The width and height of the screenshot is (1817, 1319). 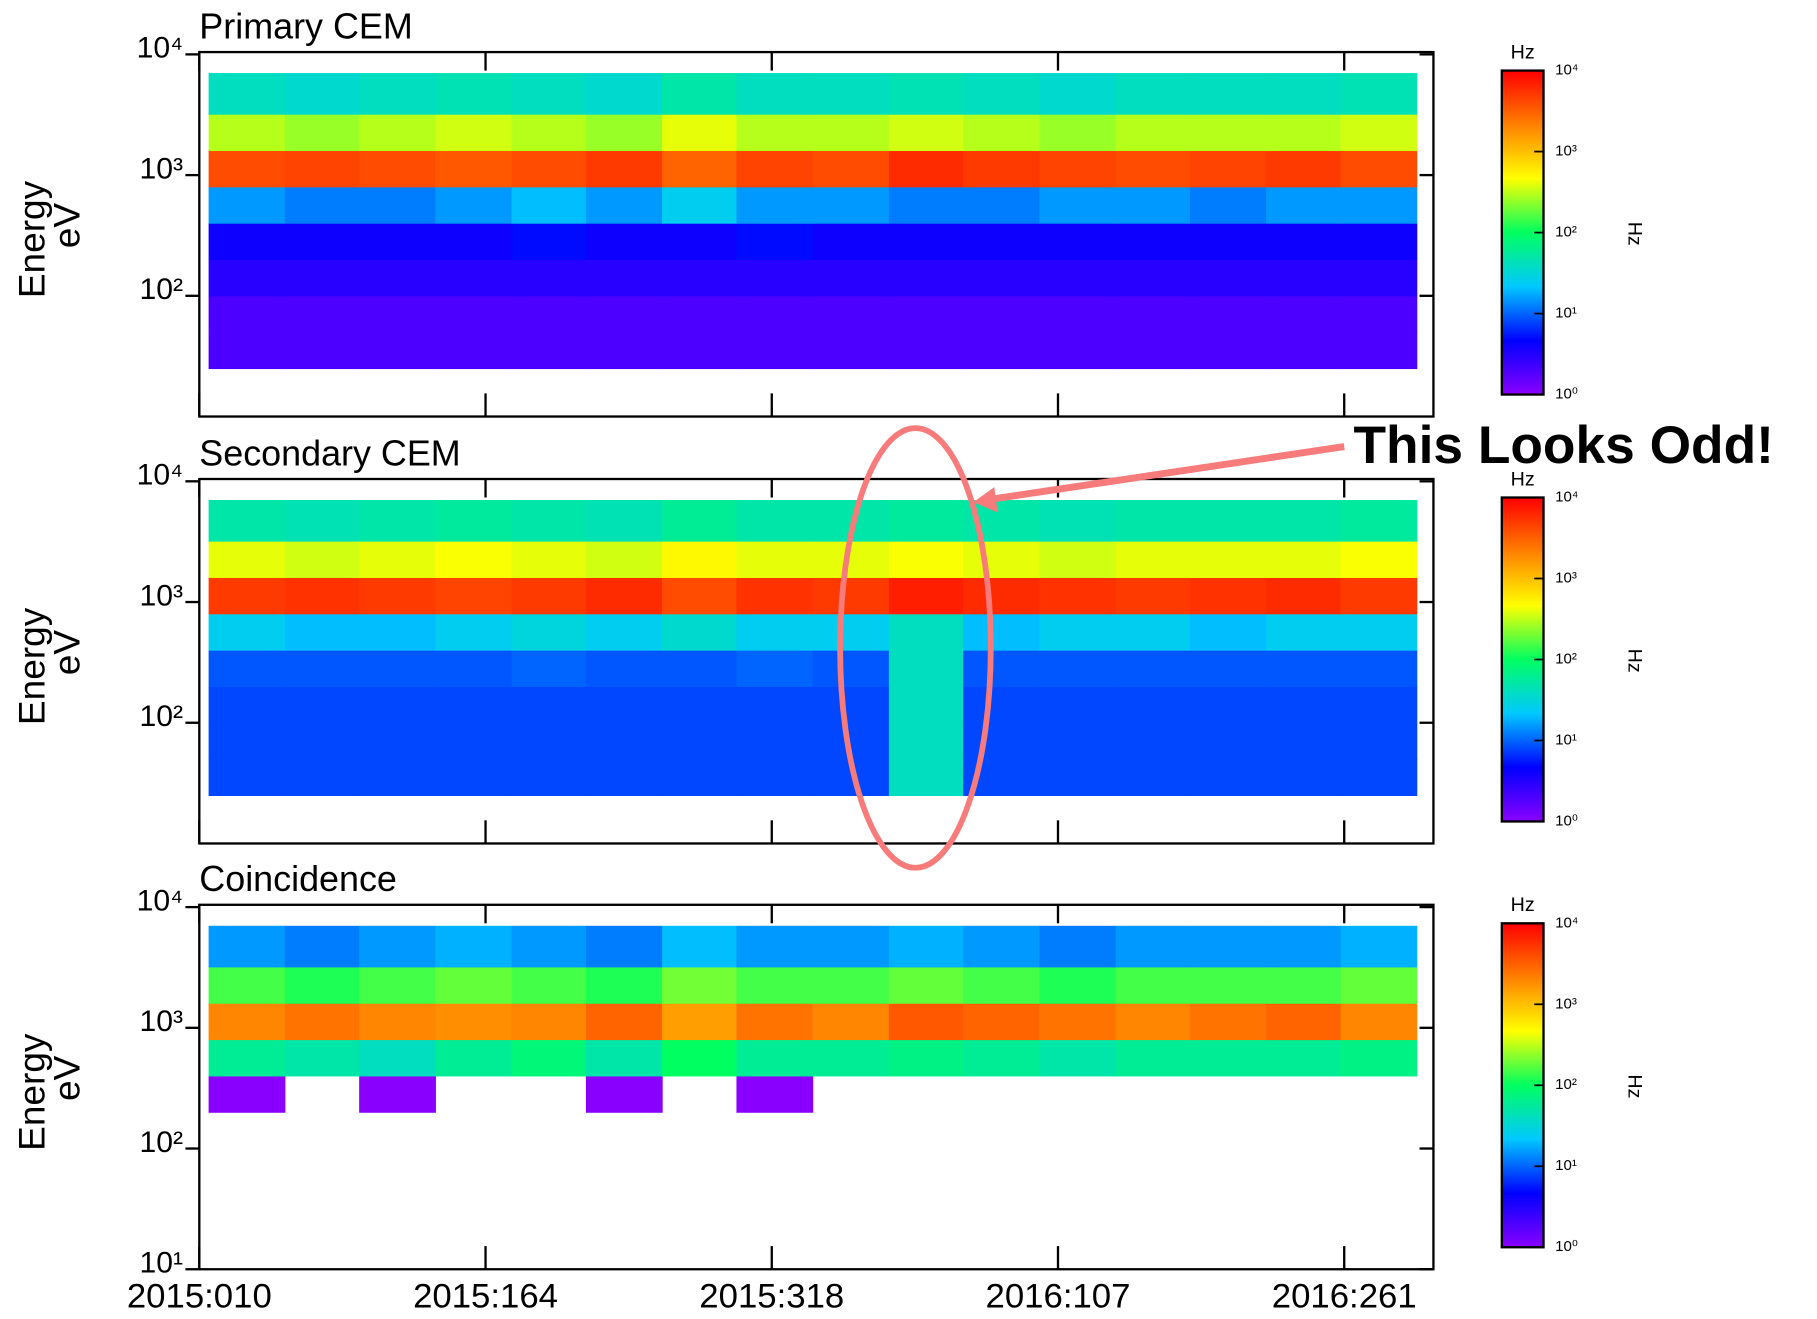 What do you see at coordinates (1566, 658) in the screenshot?
I see `colorbar-tick-label: 10²` at bounding box center [1566, 658].